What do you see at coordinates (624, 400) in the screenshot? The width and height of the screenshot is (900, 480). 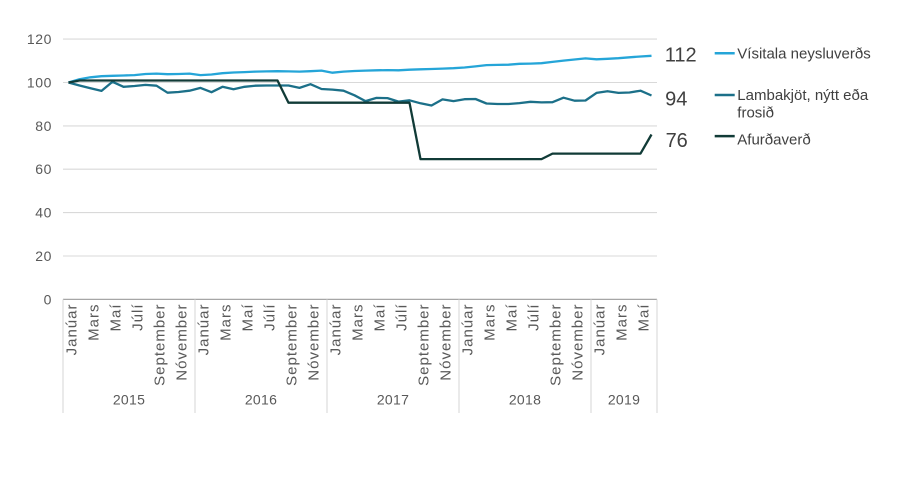 I see `svg-text: 2019` at bounding box center [624, 400].